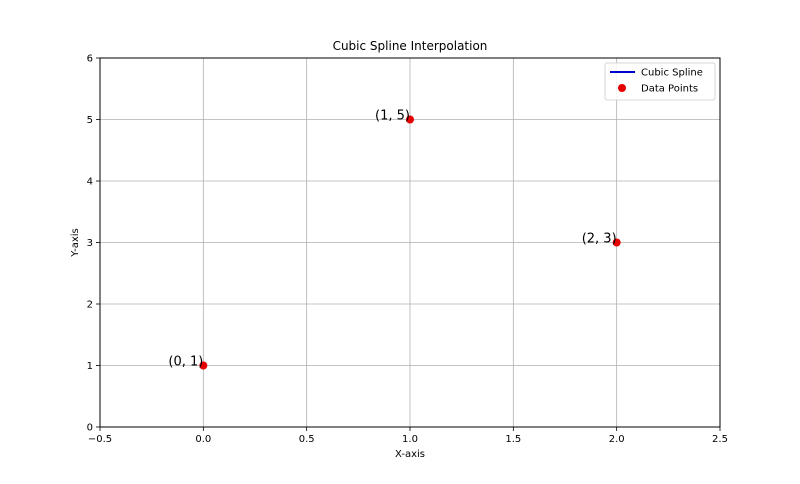 This screenshot has height=484, width=800. I want to click on y-tick-label: 3, so click(90, 243).